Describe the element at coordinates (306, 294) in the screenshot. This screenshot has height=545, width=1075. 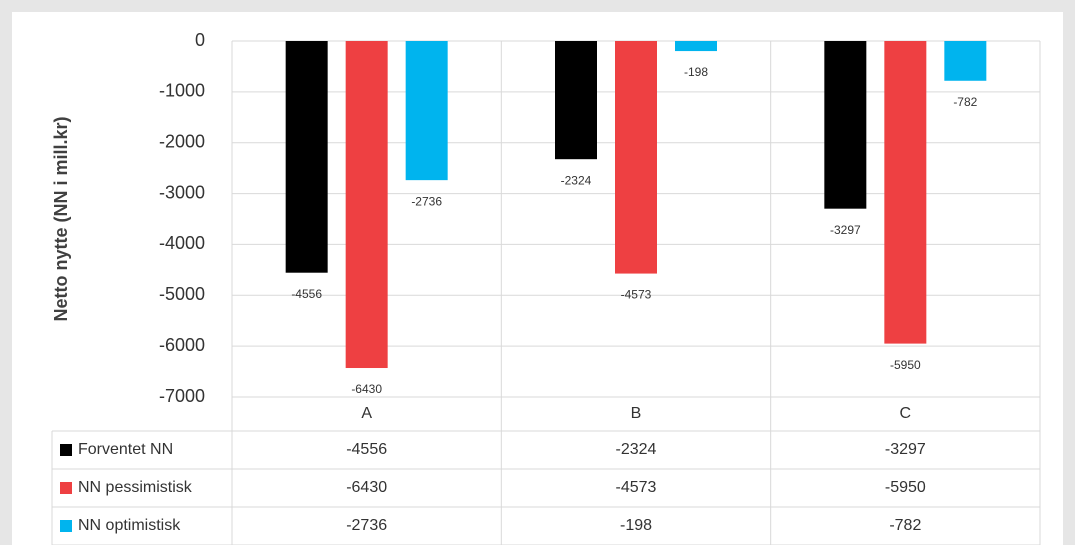
I see `data-label: -4556` at that location.